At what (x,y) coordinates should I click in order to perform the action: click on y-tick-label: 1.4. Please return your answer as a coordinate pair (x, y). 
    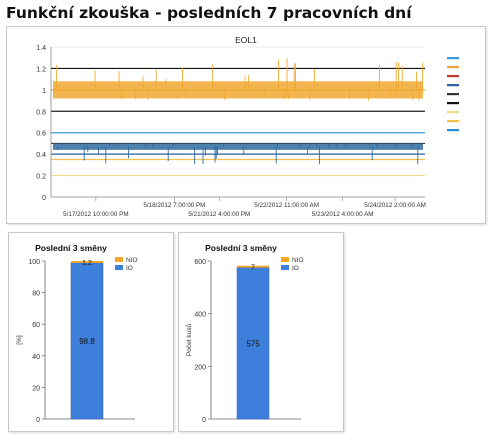
    Looking at the image, I should click on (41, 48).